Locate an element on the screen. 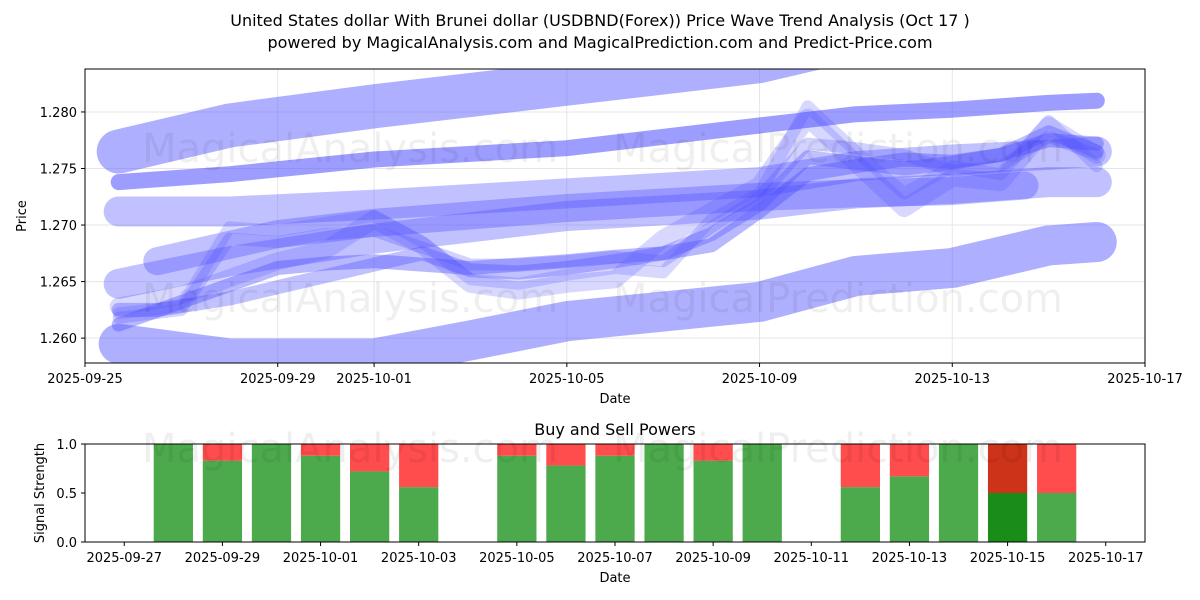  buy-sell-x-axis-label: Date is located at coordinates (614, 578).